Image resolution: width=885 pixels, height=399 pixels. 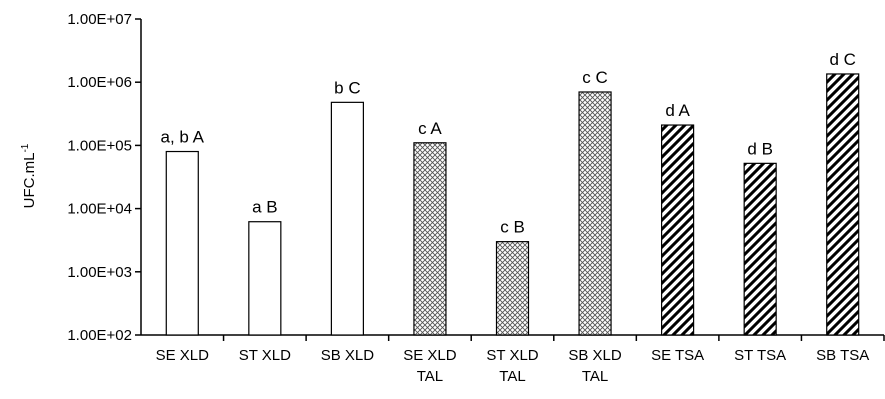 What do you see at coordinates (677, 355) in the screenshot?
I see `x-category-label: SE TSA` at bounding box center [677, 355].